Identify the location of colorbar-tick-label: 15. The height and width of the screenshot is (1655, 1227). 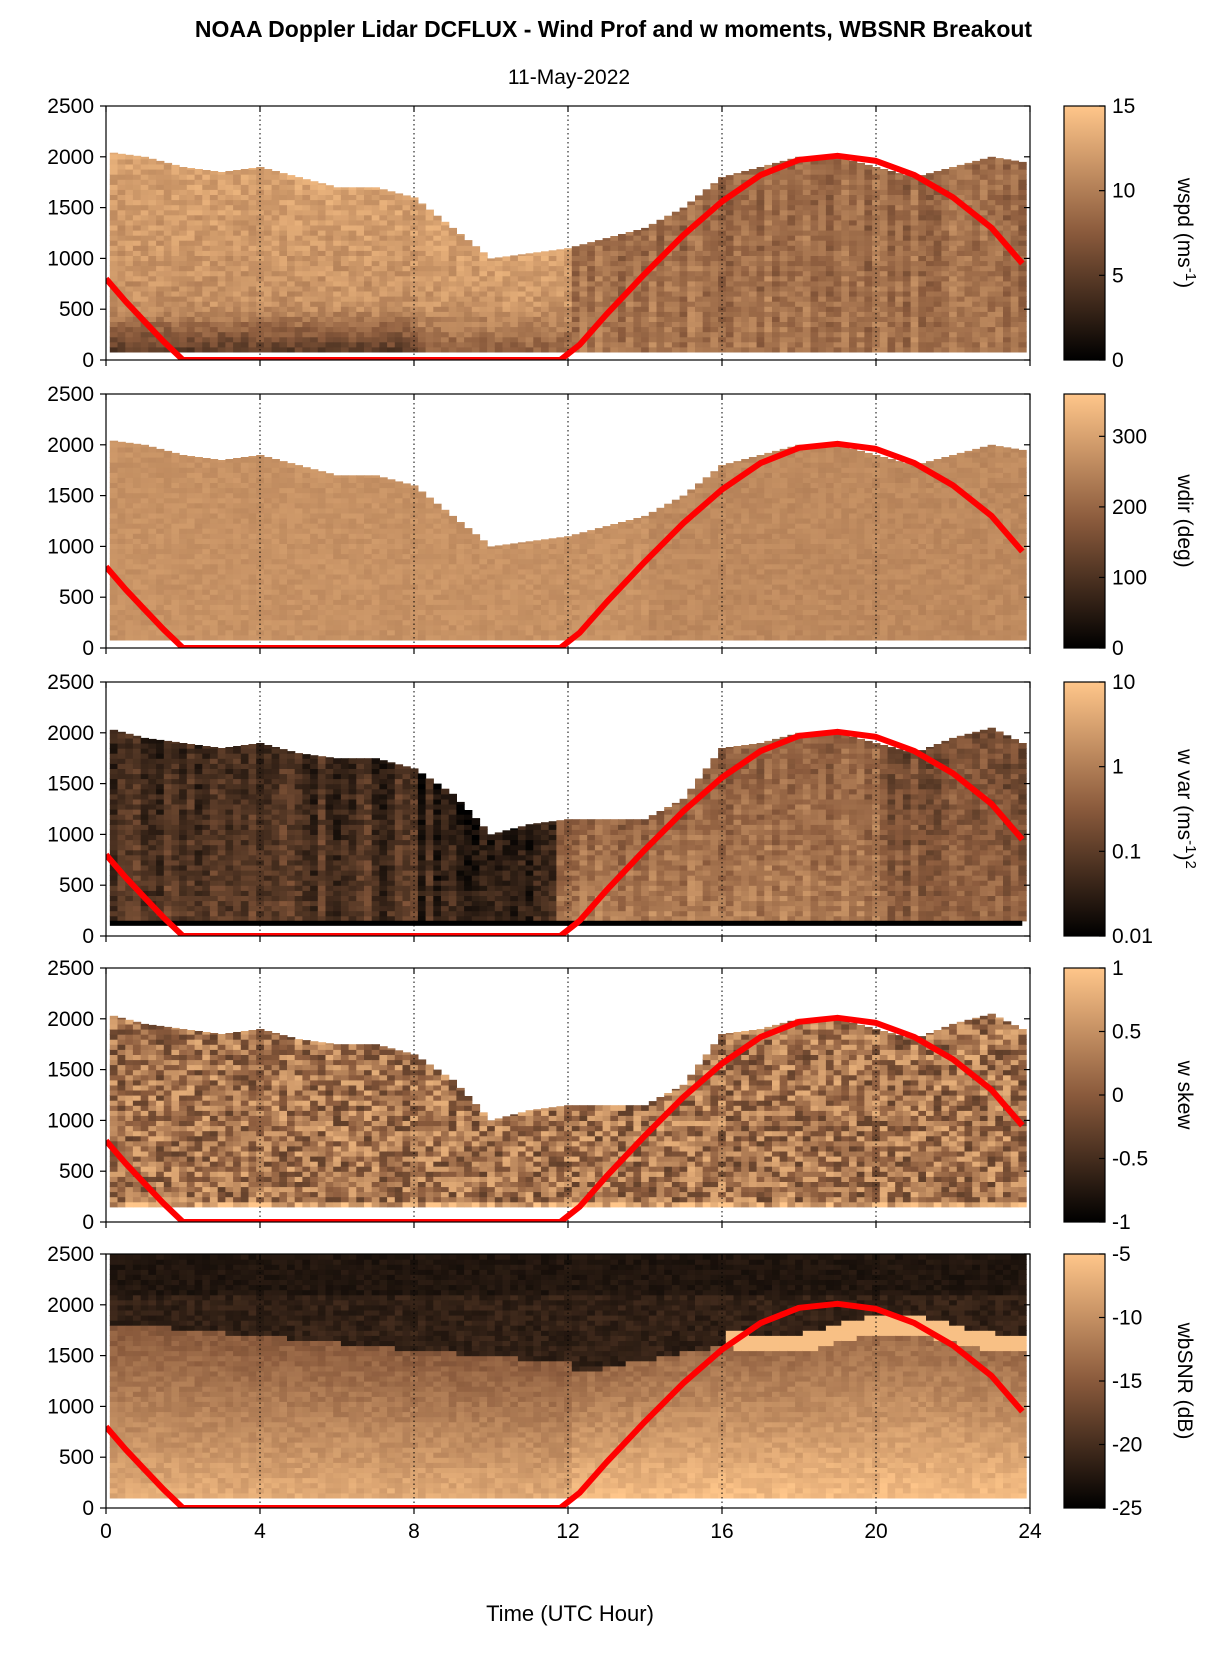
(1123, 106).